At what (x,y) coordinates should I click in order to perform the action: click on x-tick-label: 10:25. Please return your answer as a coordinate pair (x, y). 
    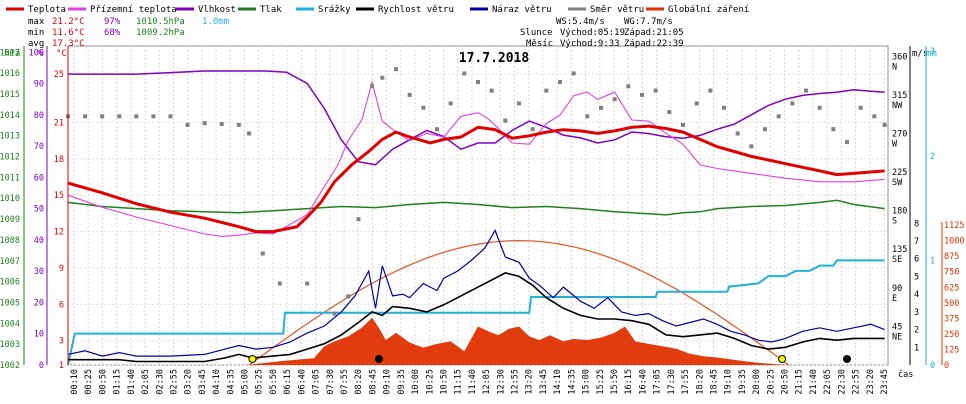
    Looking at the image, I should click on (430, 382).